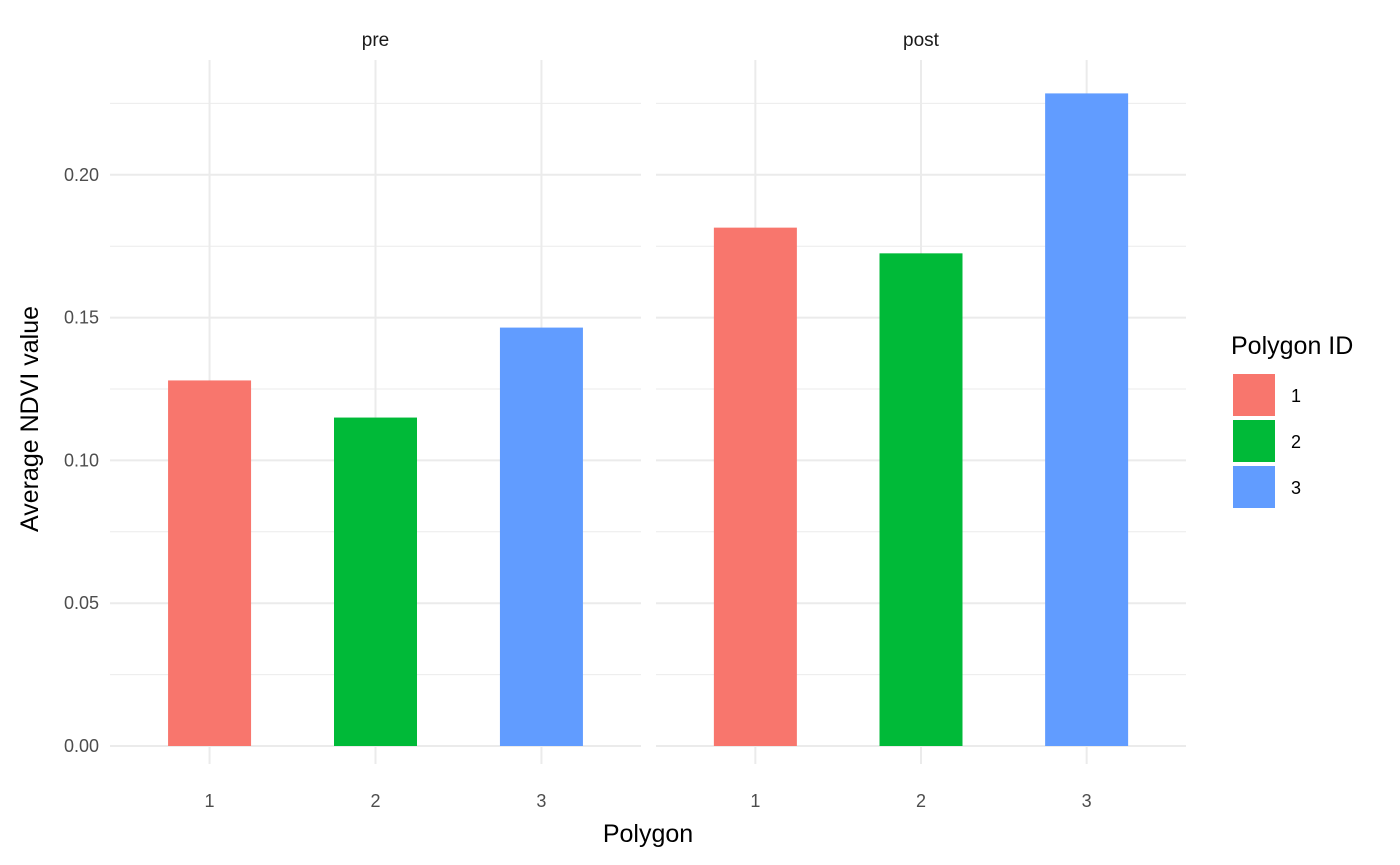  What do you see at coordinates (81, 175) in the screenshot?
I see `y-tick-label: 0.20` at bounding box center [81, 175].